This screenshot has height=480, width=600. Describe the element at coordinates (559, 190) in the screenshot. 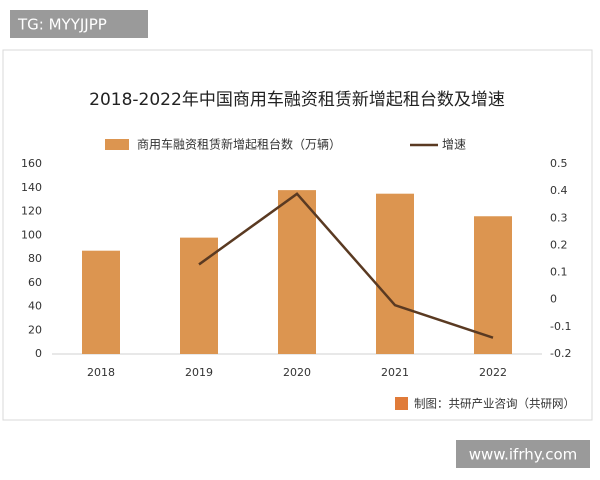

I see `y2-tick-label: 0.4` at that location.